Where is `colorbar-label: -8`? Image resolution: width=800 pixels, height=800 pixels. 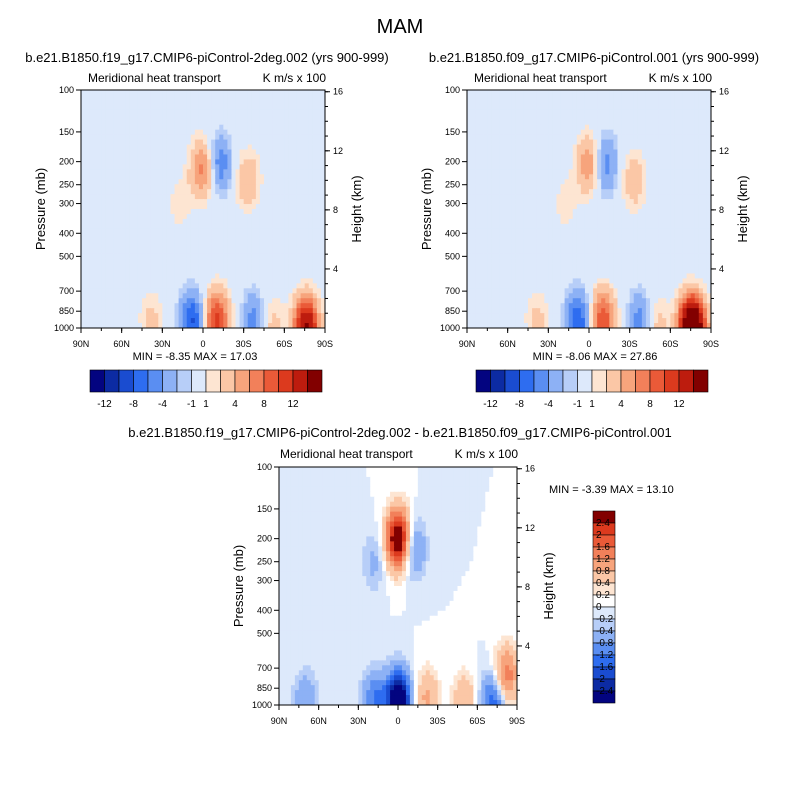
colorbar-label: -8 is located at coordinates (133, 404).